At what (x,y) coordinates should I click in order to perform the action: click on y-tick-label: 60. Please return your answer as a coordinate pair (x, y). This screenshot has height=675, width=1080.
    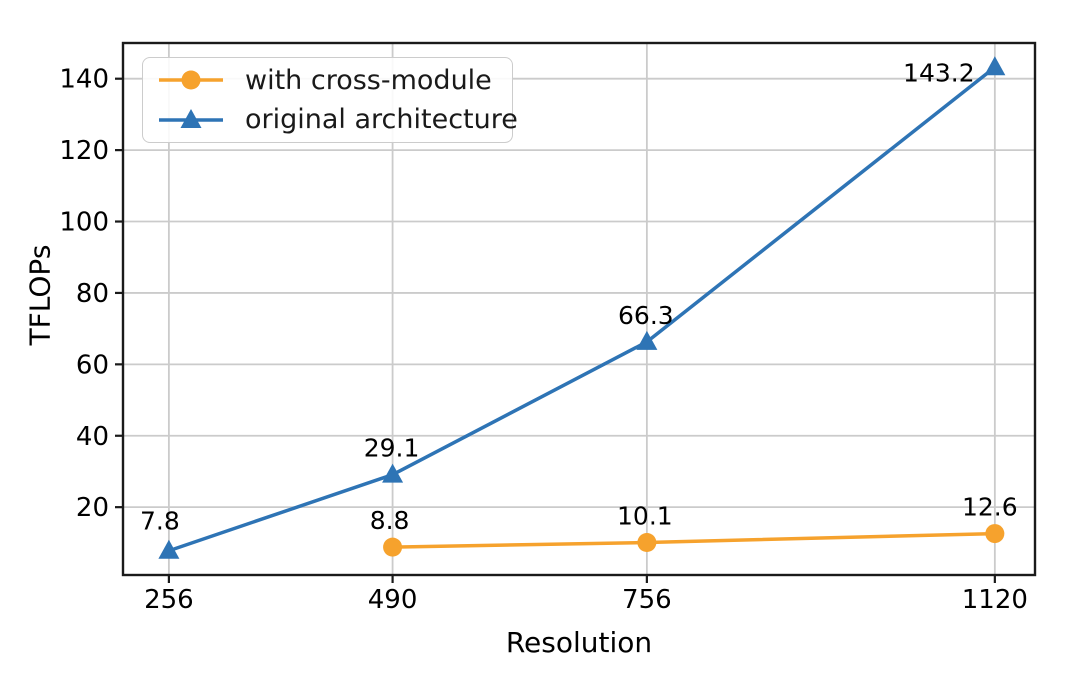
    Looking at the image, I should click on (92, 365).